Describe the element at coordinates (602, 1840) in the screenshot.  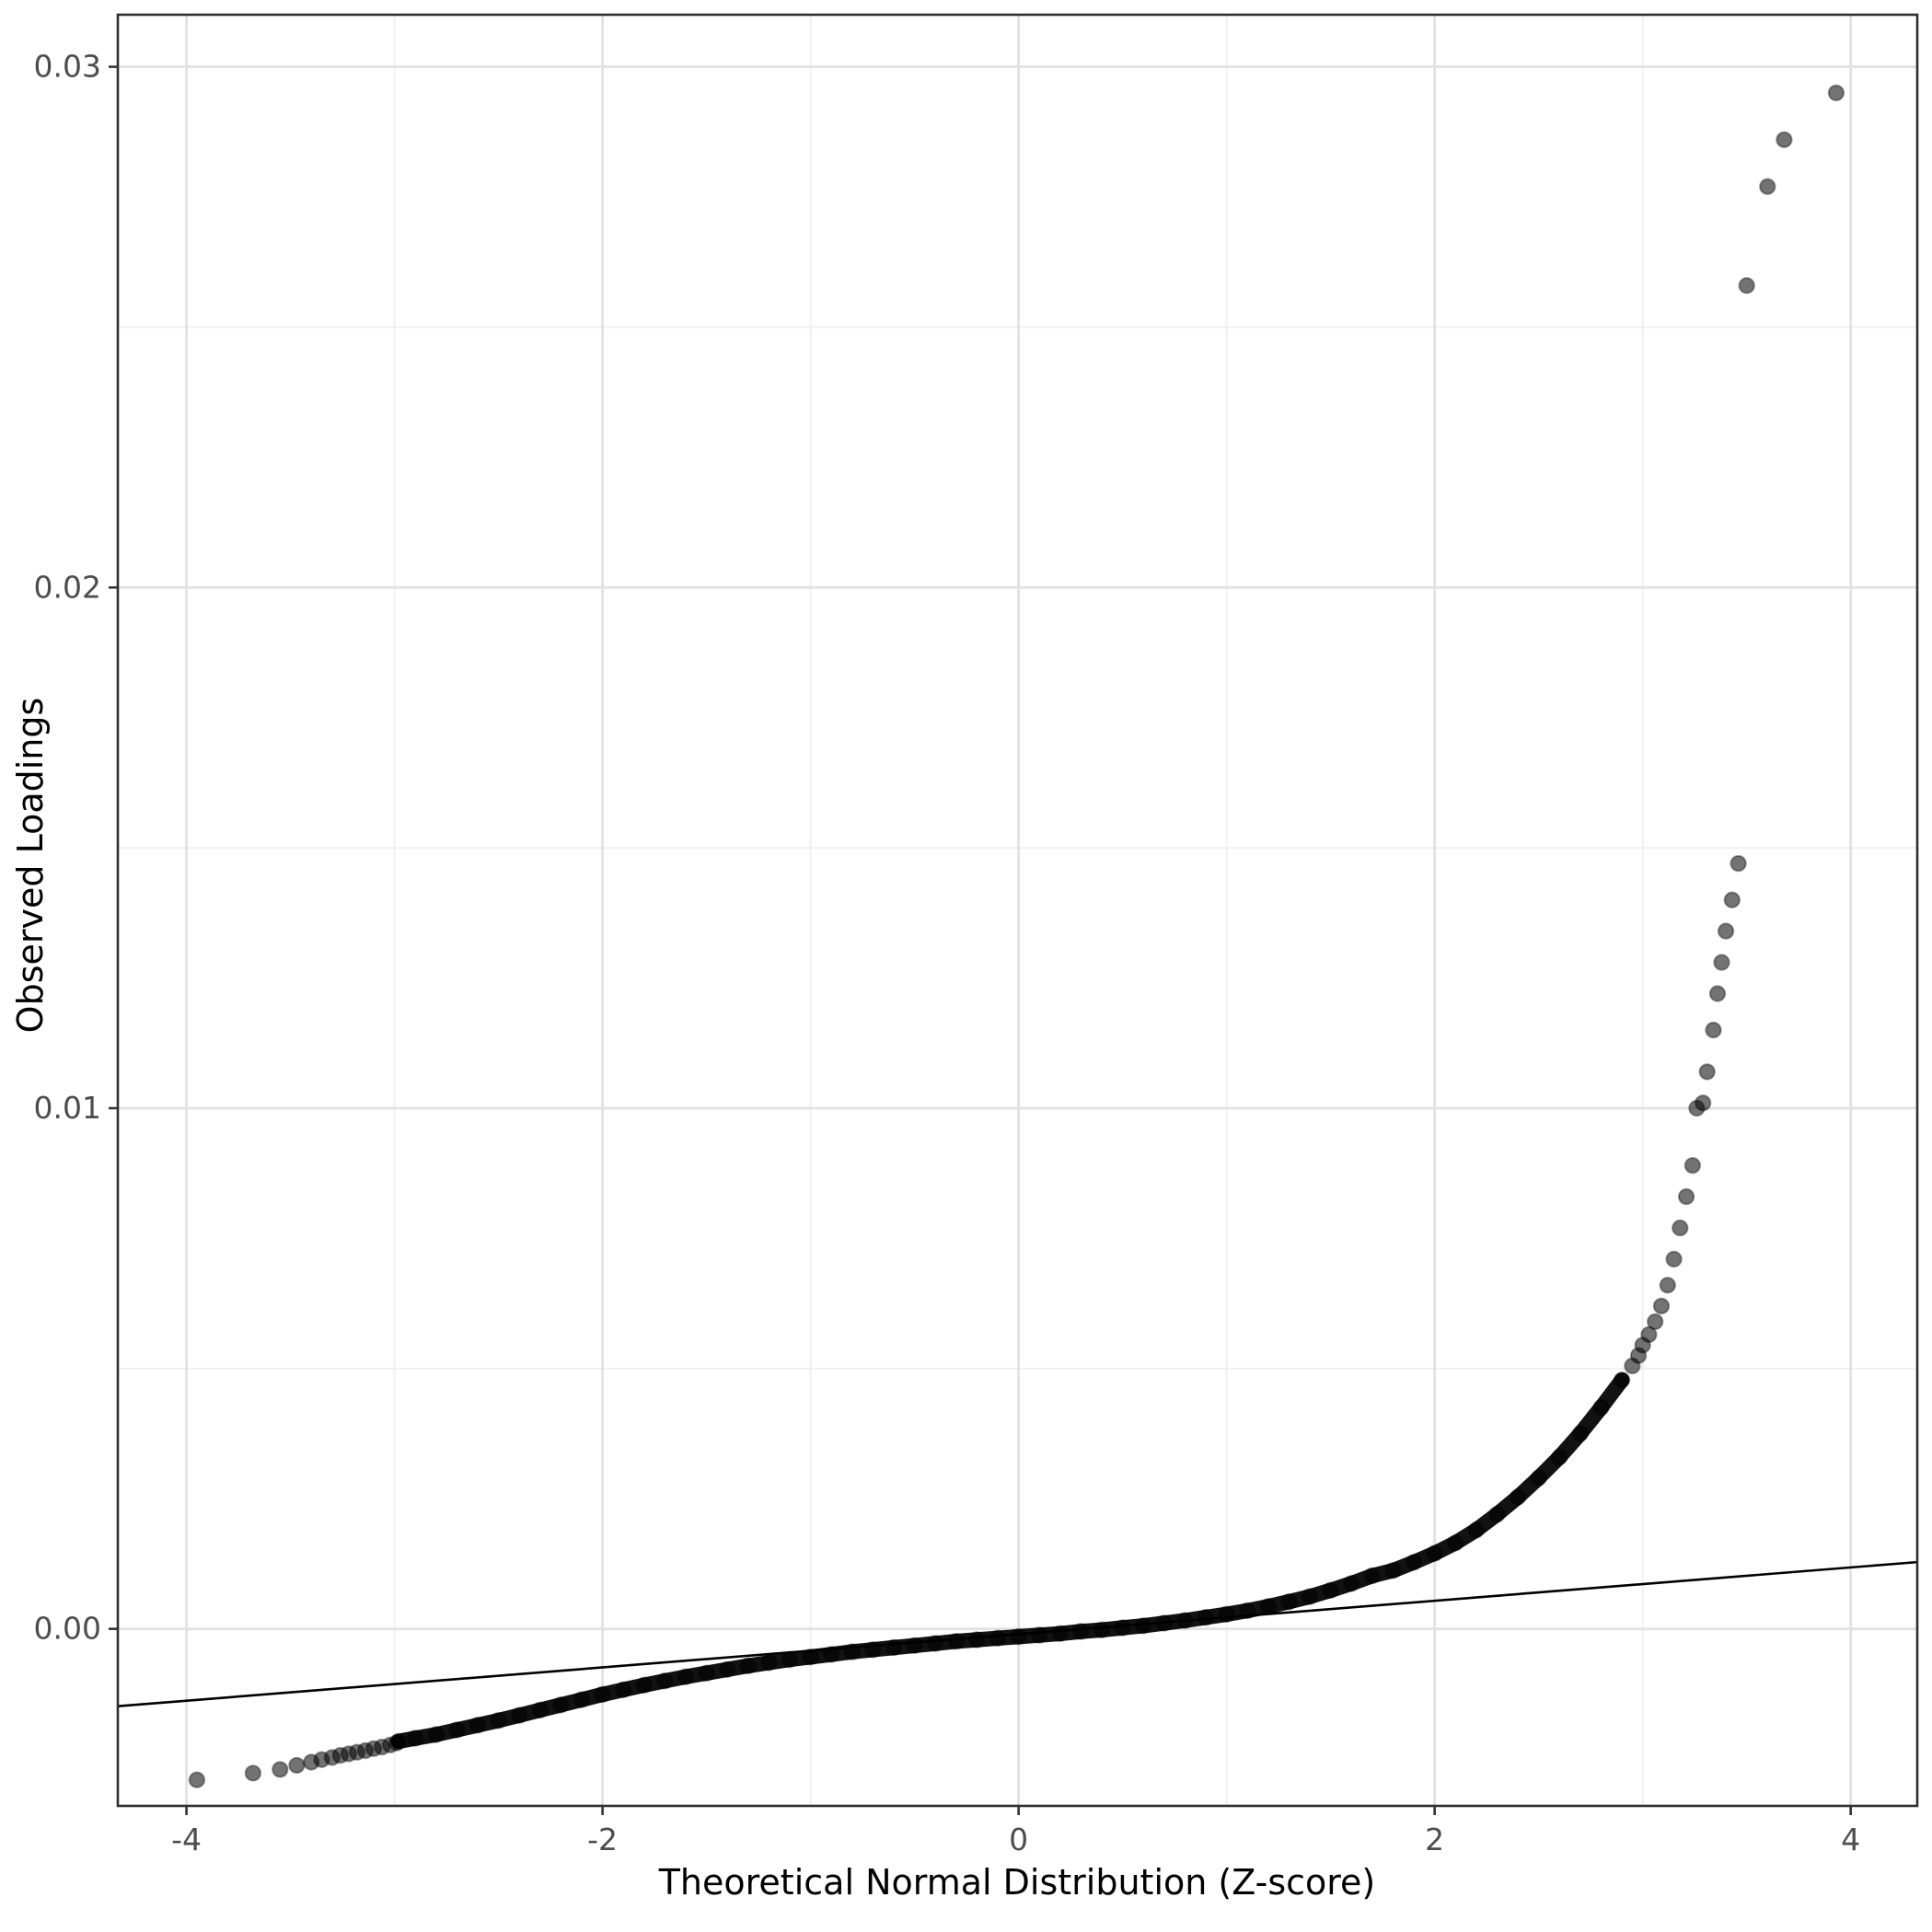
I see `x-tick-label: -2` at that location.